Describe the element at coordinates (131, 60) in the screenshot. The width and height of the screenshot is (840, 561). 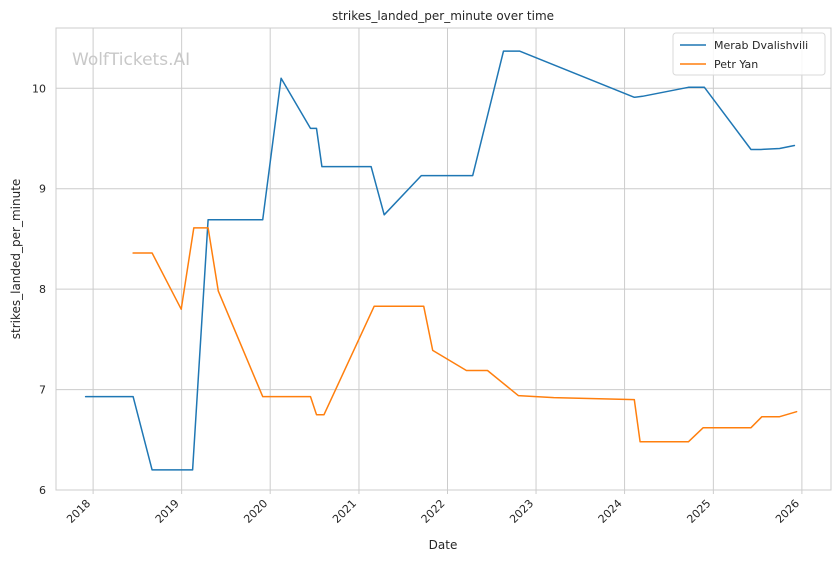
I see `watermark-text: WolfTickets.AI` at that location.